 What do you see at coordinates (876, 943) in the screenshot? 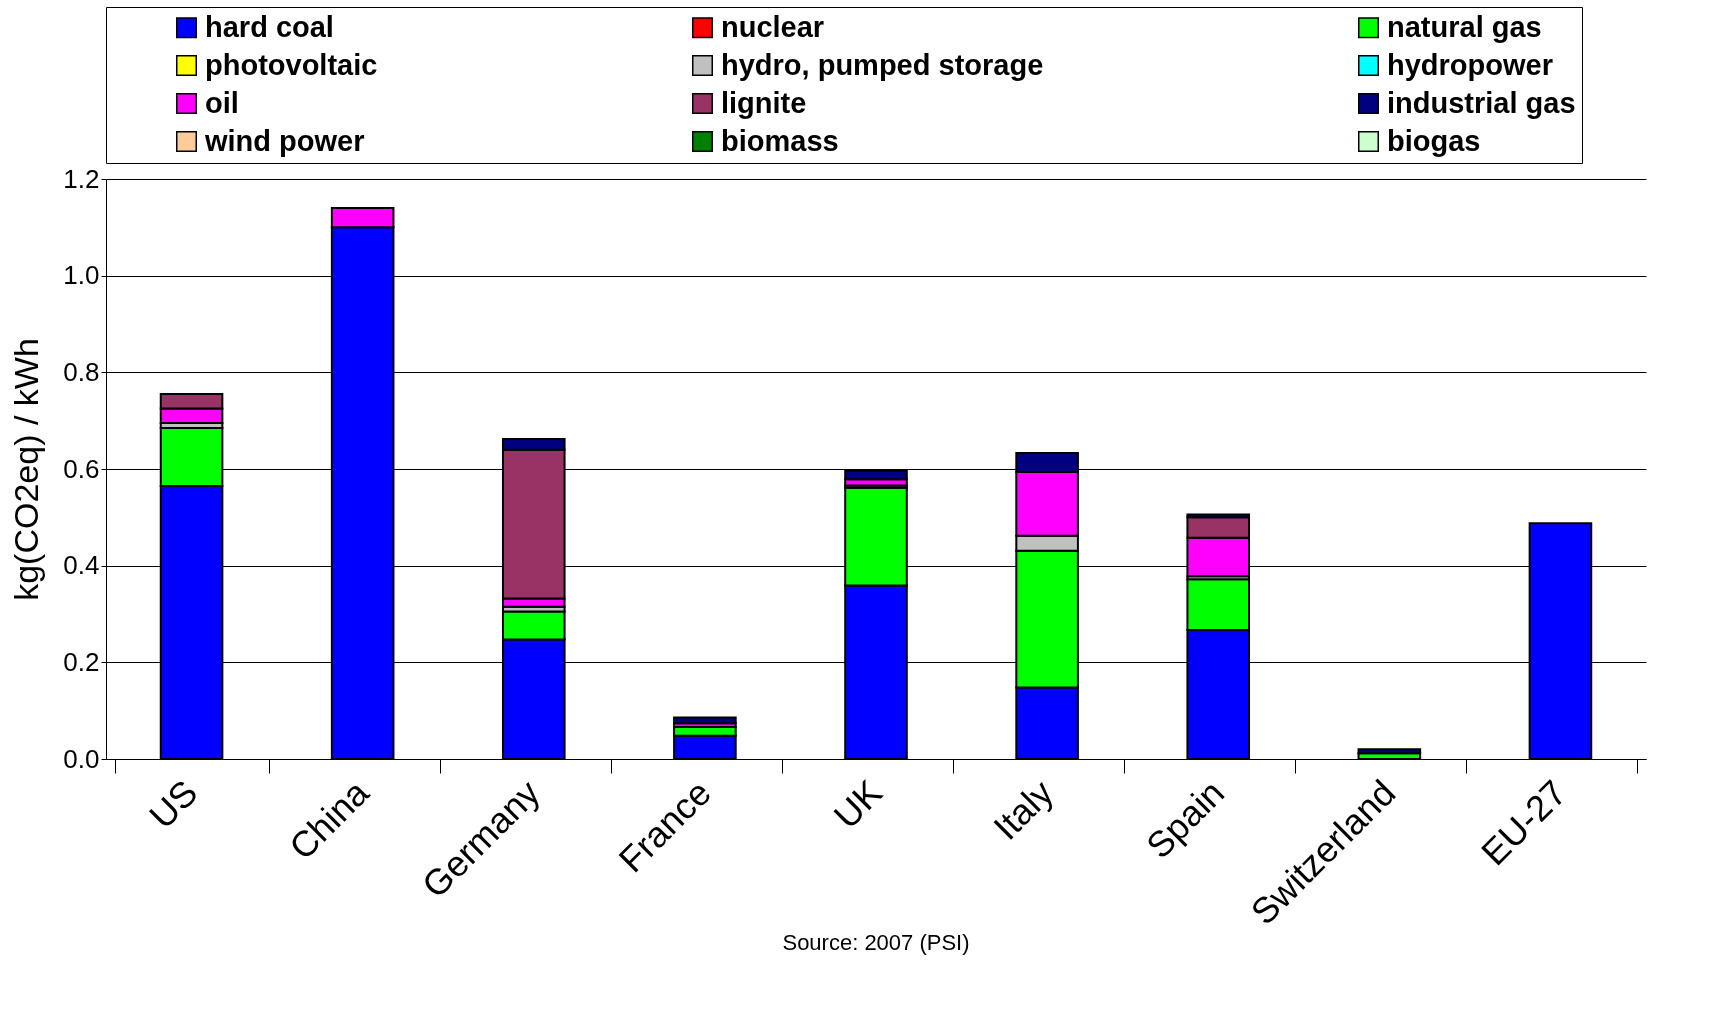
I see `source-note: Source: 2007 (PSI)` at bounding box center [876, 943].